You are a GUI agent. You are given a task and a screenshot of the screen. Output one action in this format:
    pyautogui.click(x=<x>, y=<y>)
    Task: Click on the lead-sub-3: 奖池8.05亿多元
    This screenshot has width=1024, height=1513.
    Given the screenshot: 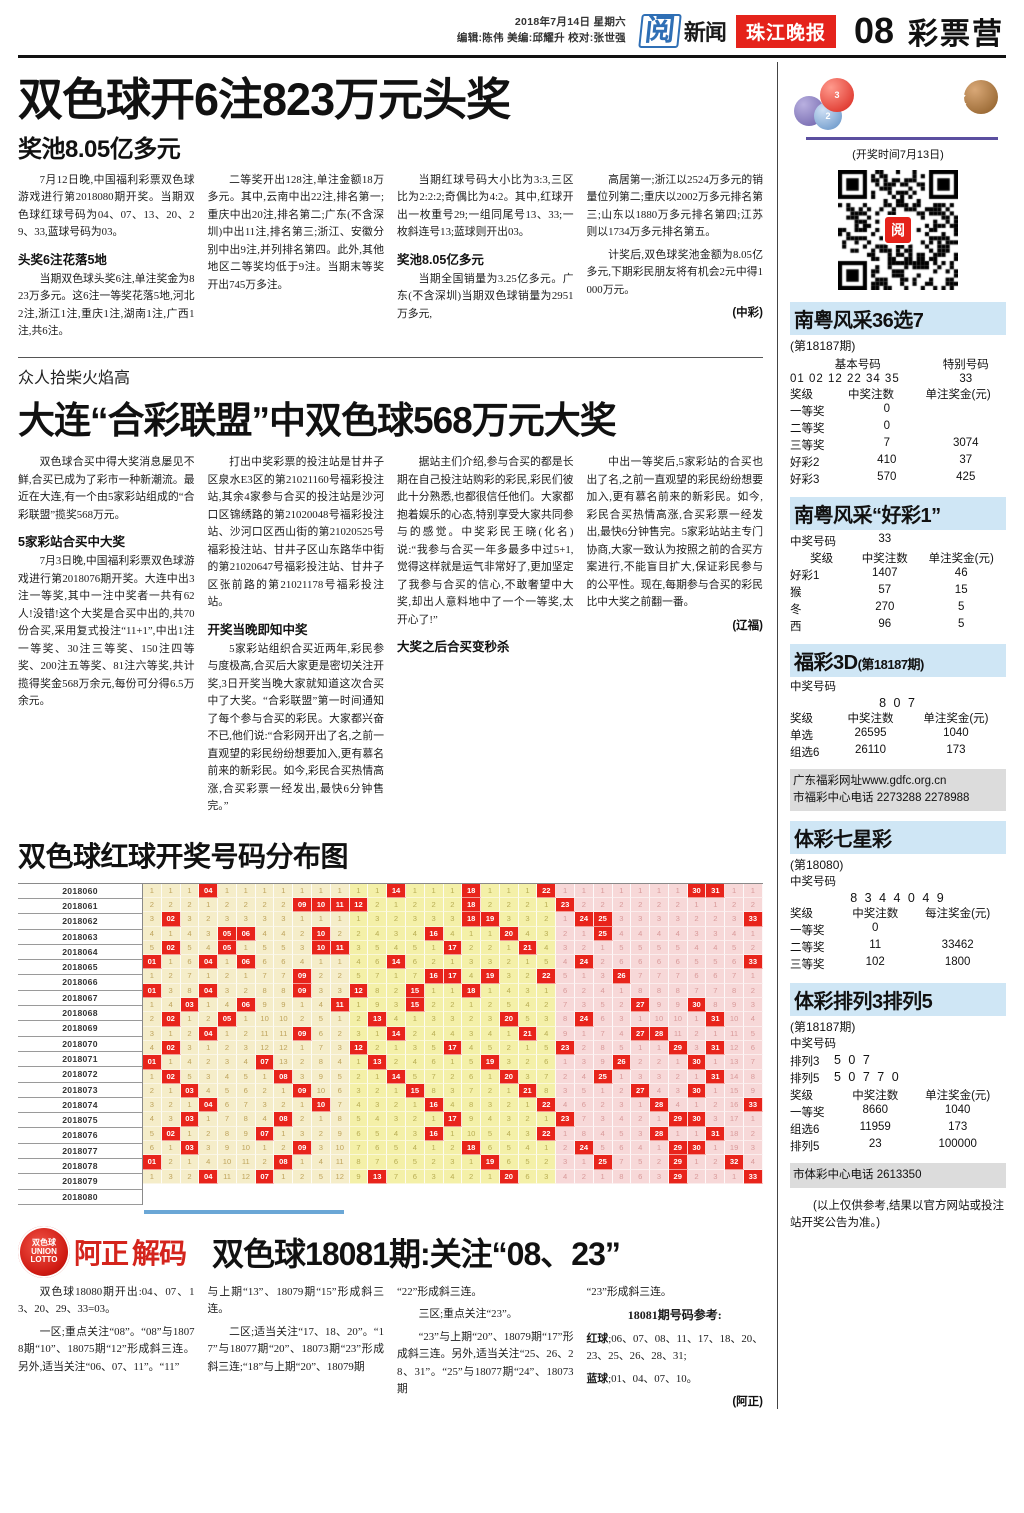 What is the action you would take?
    pyautogui.click(x=440, y=259)
    